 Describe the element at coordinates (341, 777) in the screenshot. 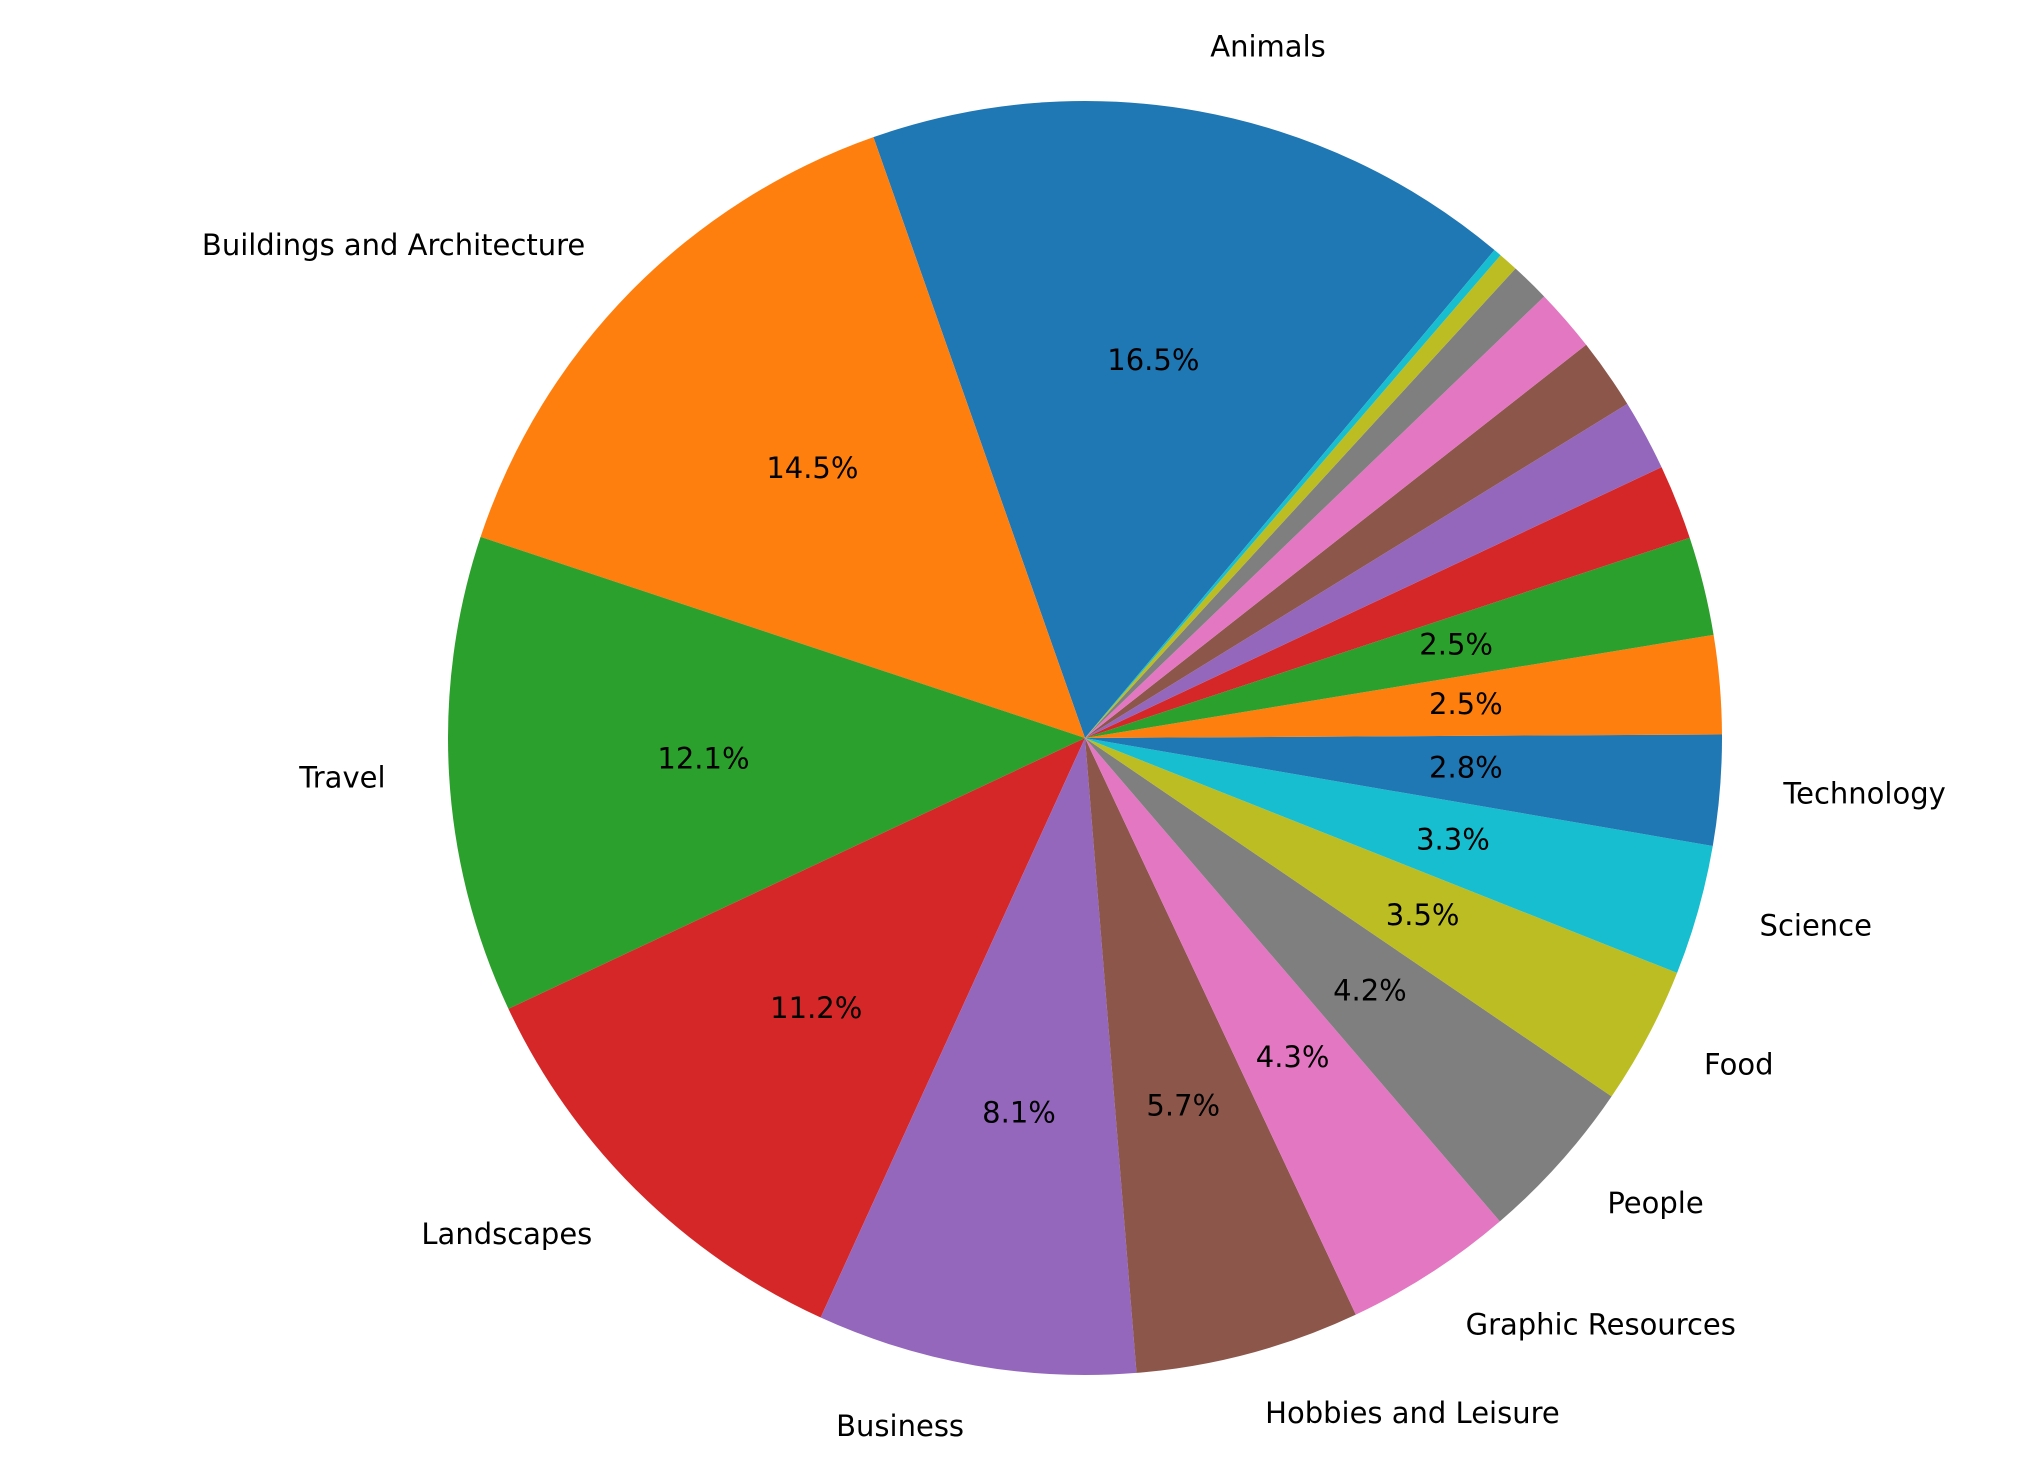

I see `slice-label: Travel` at that location.